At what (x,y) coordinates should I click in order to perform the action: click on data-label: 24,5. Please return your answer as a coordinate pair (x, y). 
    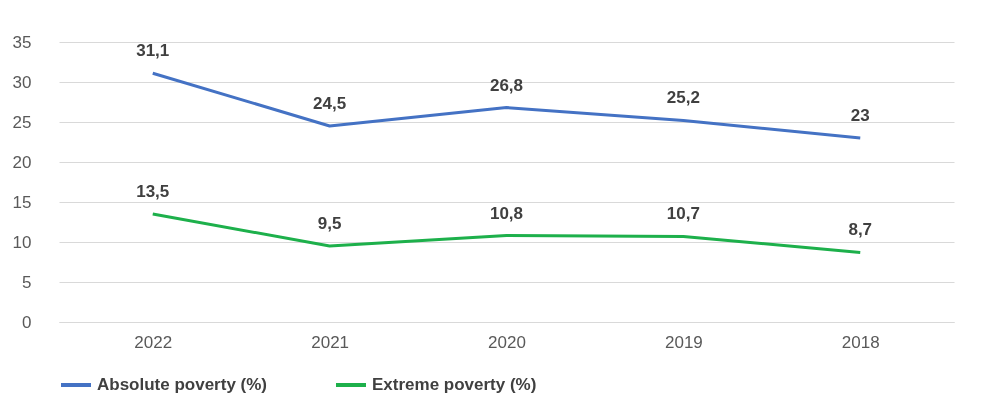
    Looking at the image, I should click on (330, 103).